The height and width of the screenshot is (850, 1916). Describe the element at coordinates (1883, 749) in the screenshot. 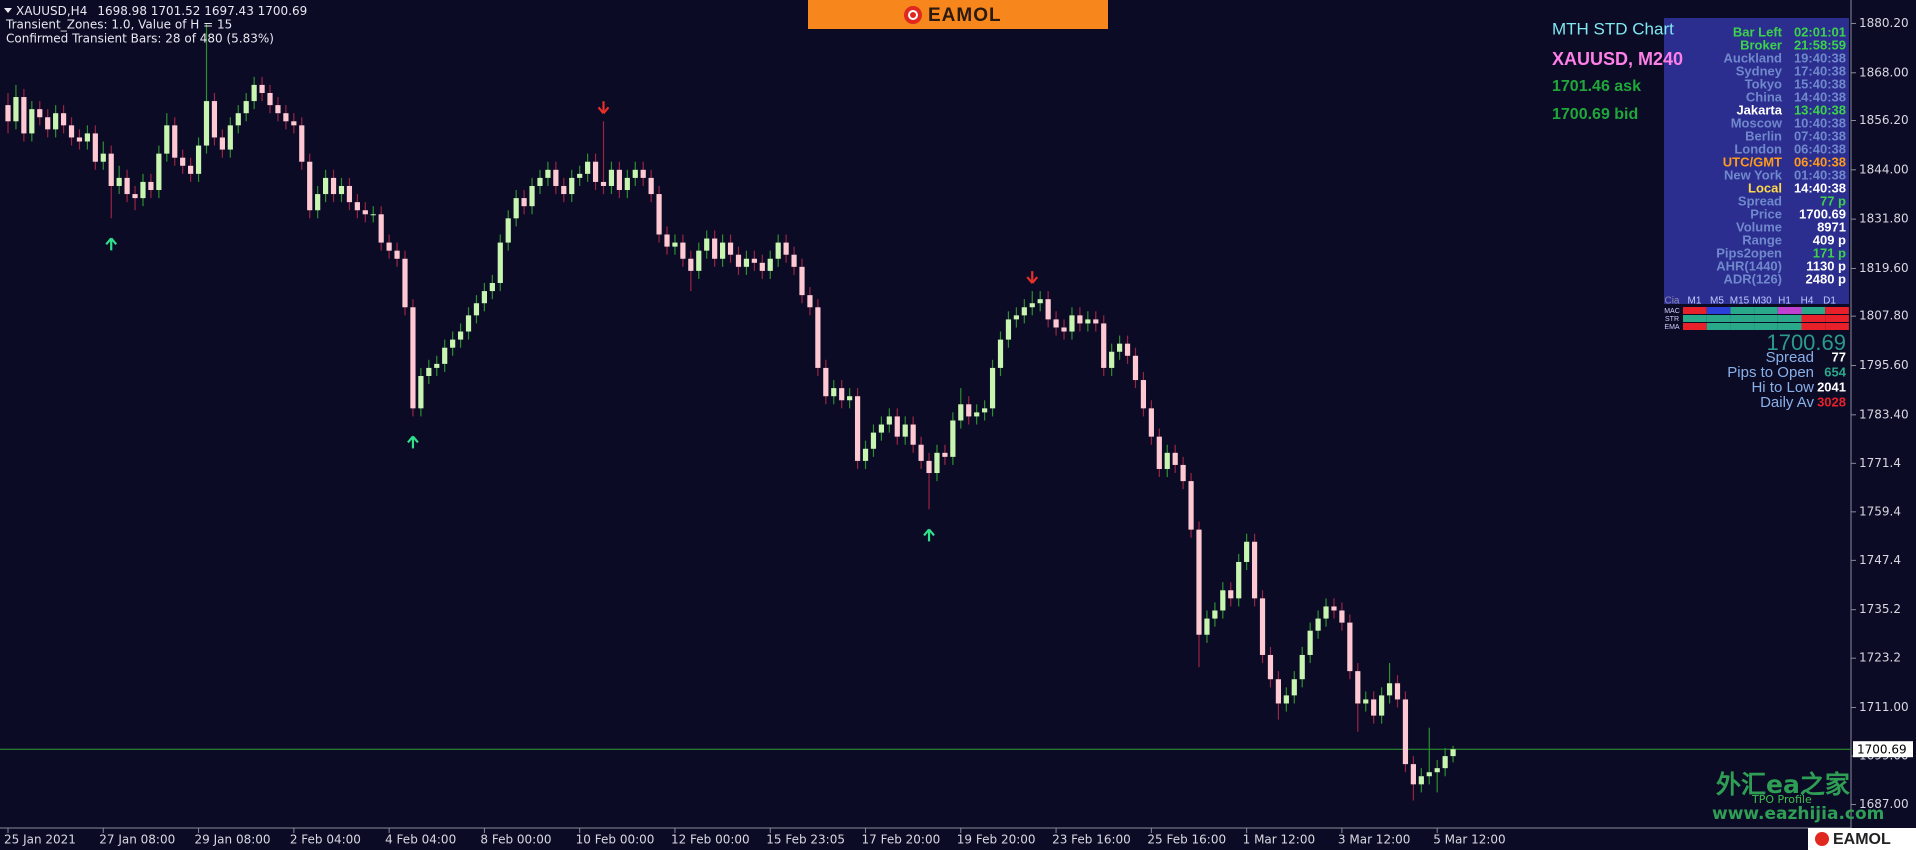

I see `price-label-box` at that location.